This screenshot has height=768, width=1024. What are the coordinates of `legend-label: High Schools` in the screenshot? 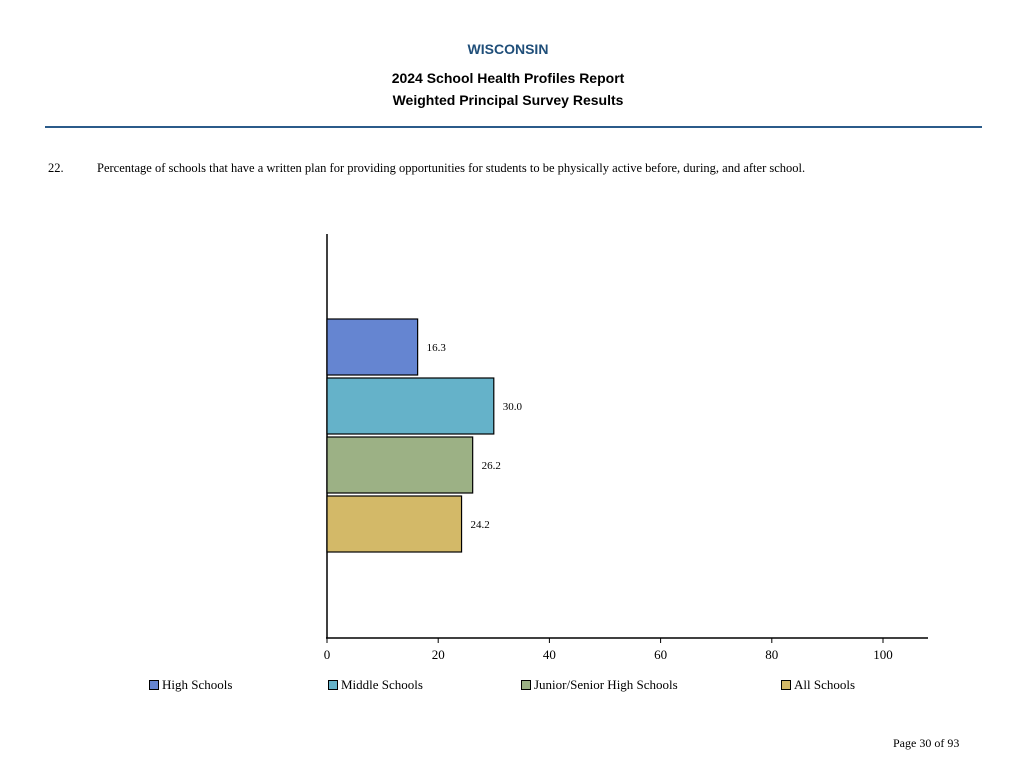 It's located at (197, 684).